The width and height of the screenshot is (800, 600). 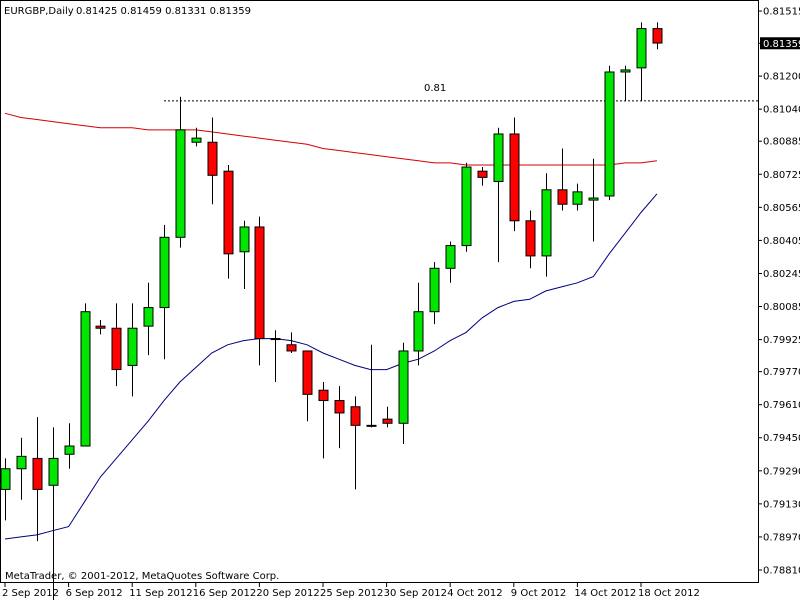 I want to click on y-tick-label: 0.80245, so click(x=781, y=274).